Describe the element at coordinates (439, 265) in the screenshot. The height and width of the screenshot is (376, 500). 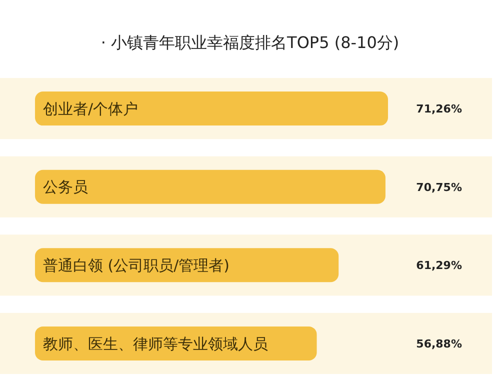
I see `data-label: 61,29%` at that location.